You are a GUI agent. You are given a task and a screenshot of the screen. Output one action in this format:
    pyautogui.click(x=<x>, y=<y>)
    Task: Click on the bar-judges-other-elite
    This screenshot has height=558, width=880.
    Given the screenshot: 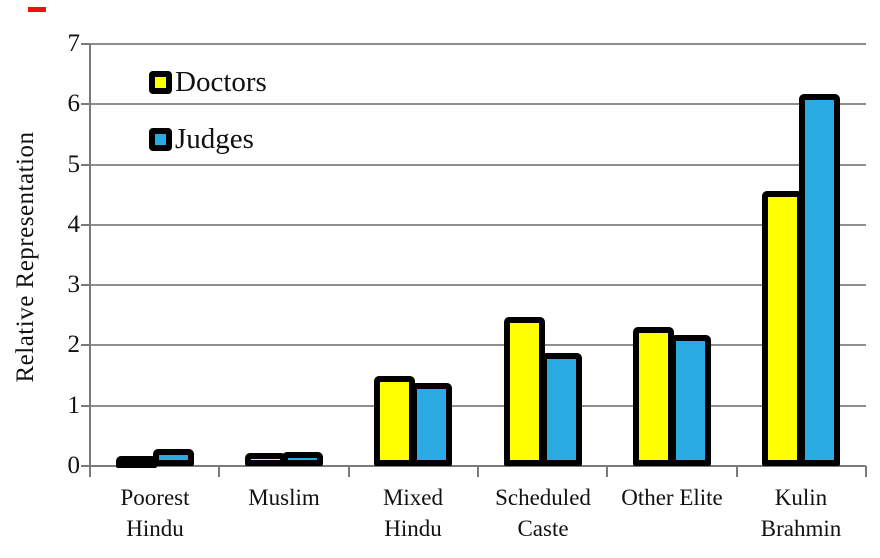 What is the action you would take?
    pyautogui.click(x=690, y=400)
    